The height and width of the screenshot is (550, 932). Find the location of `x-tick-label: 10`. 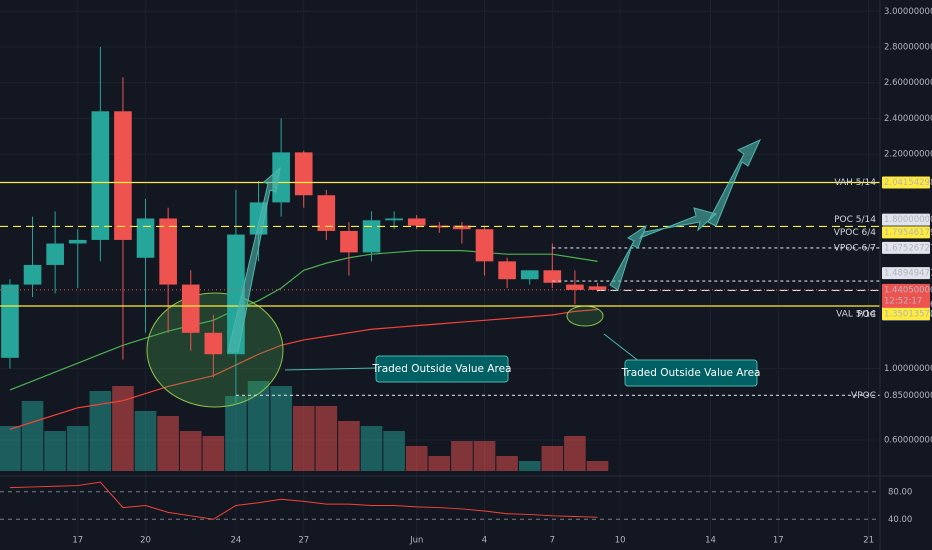

x-tick-label: 10 is located at coordinates (620, 541).